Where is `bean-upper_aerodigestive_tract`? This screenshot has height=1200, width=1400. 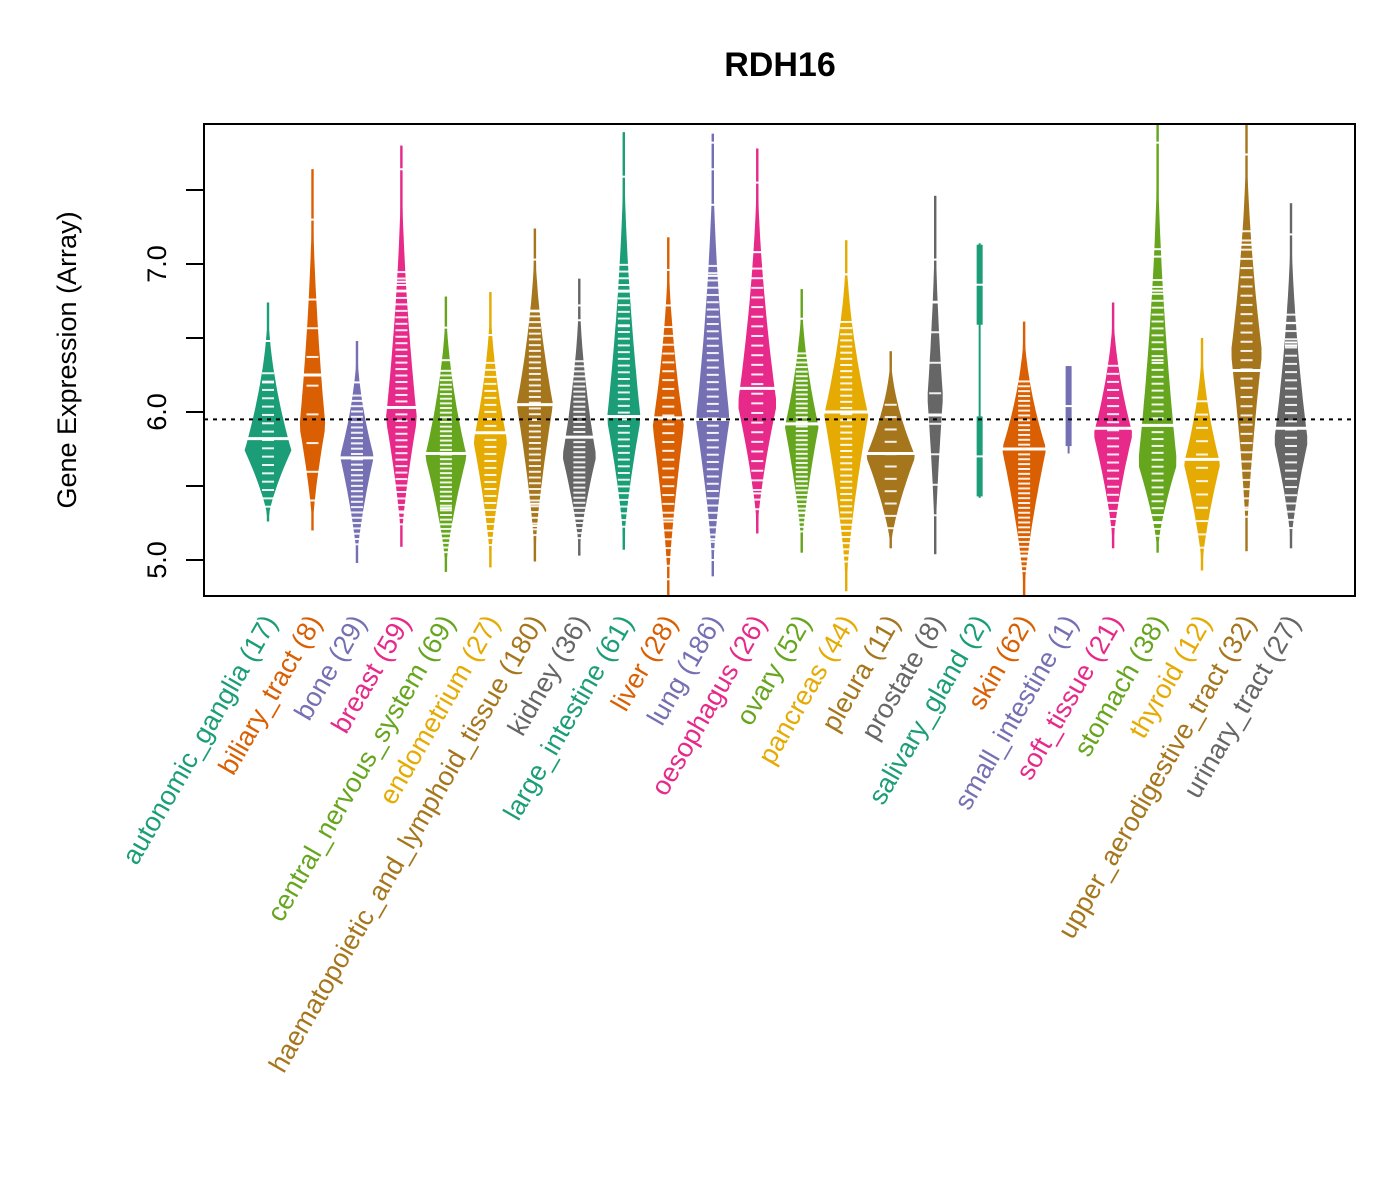 bean-upper_aerodigestive_tract is located at coordinates (1246, 337).